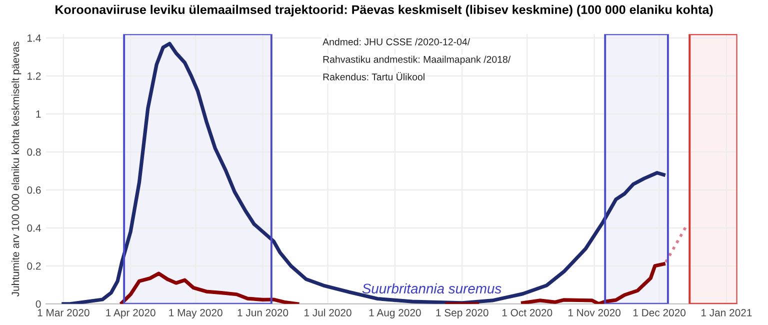 This screenshot has height=325, width=768. I want to click on x-tick-label: 1 Jul 2020, so click(328, 312).